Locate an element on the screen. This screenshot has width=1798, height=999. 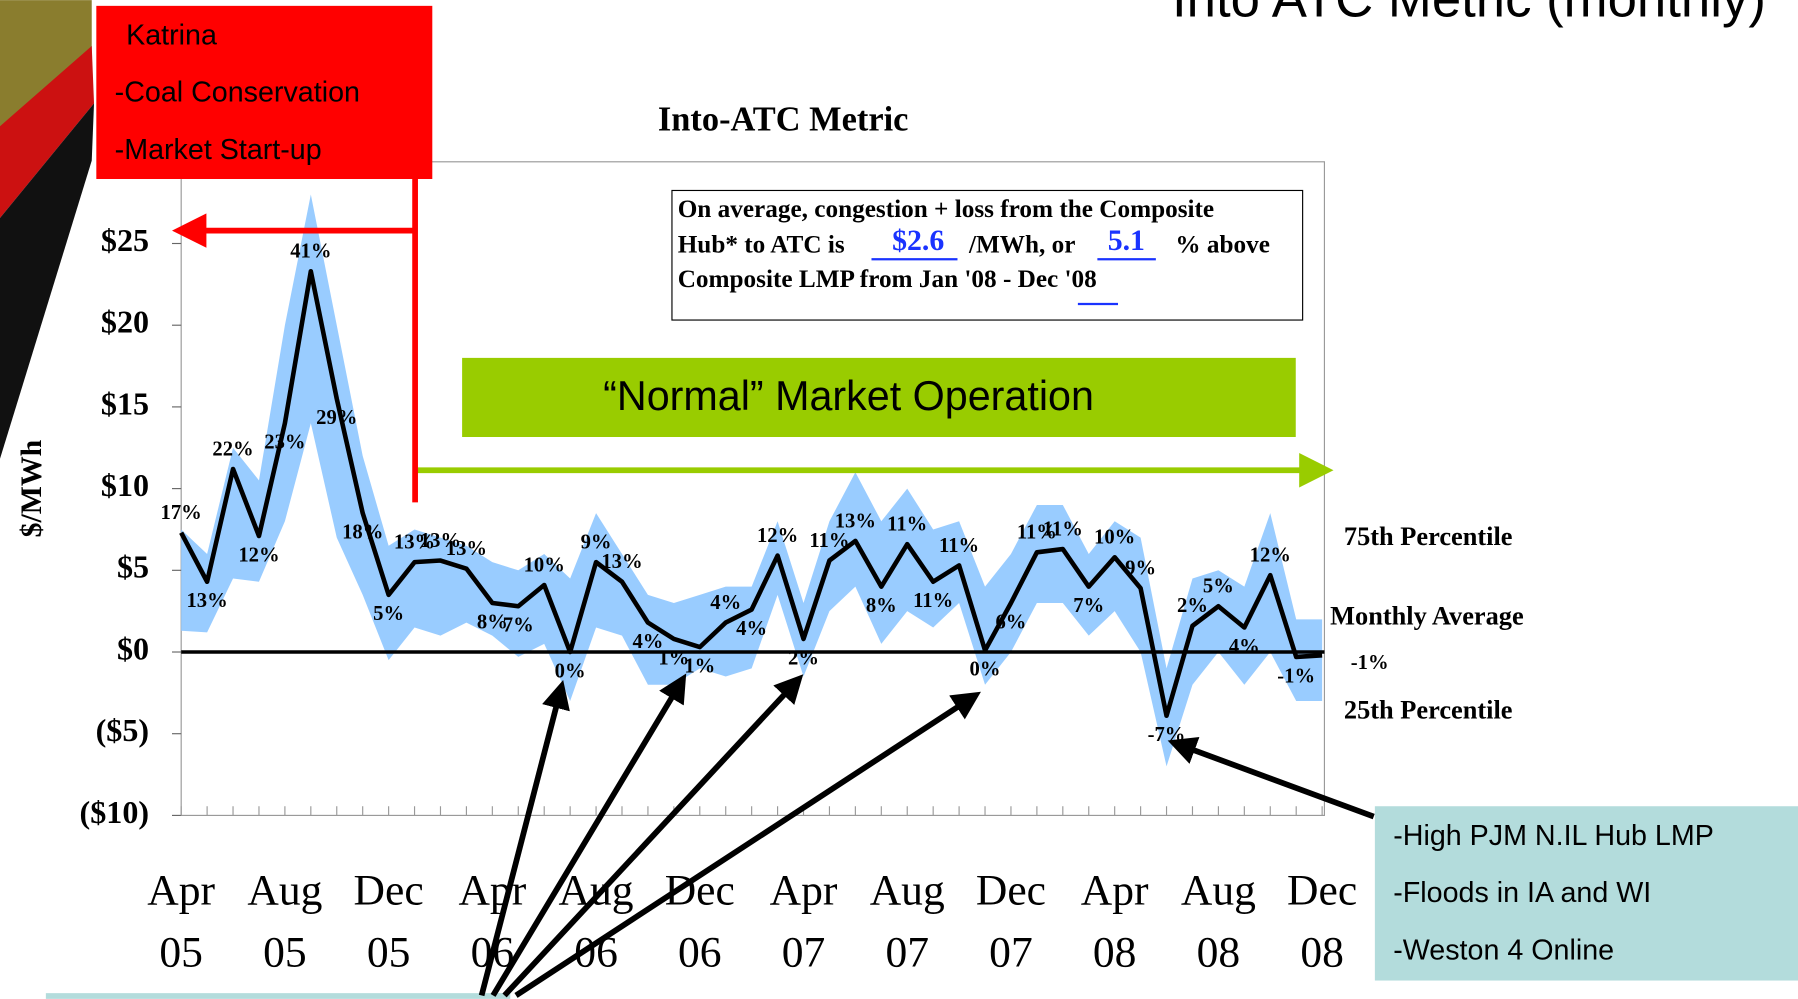
summary-value: $2.6 is located at coordinates (918, 240).